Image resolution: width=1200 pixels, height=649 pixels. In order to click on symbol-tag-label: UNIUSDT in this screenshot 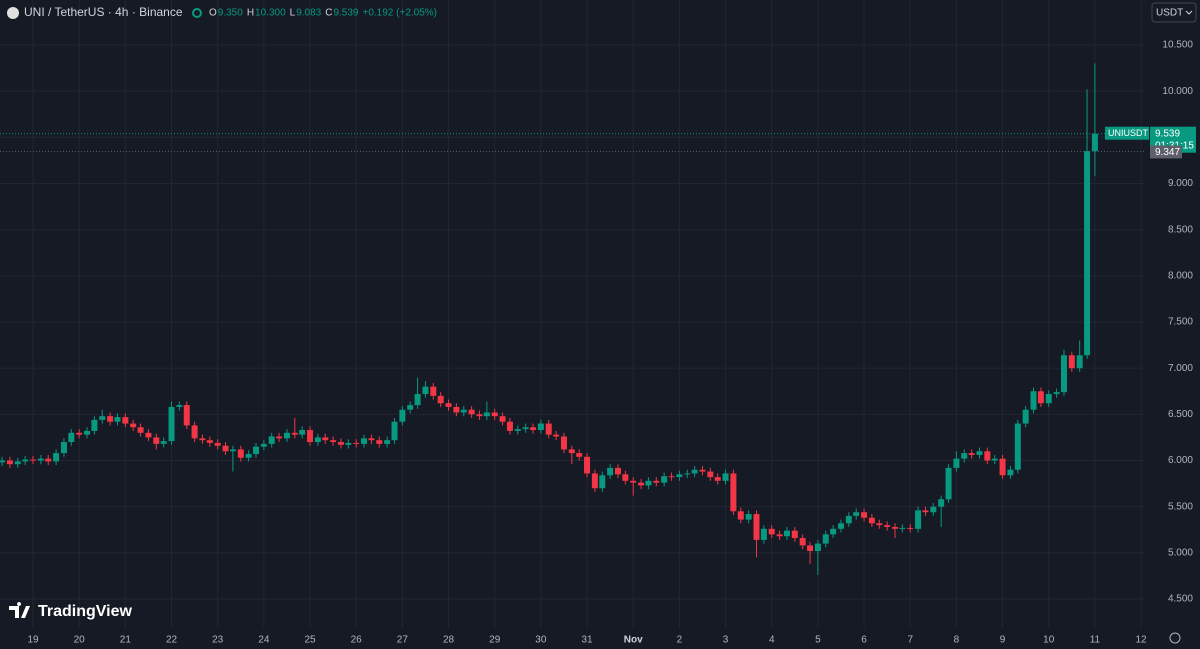, I will do `click(1128, 133)`.